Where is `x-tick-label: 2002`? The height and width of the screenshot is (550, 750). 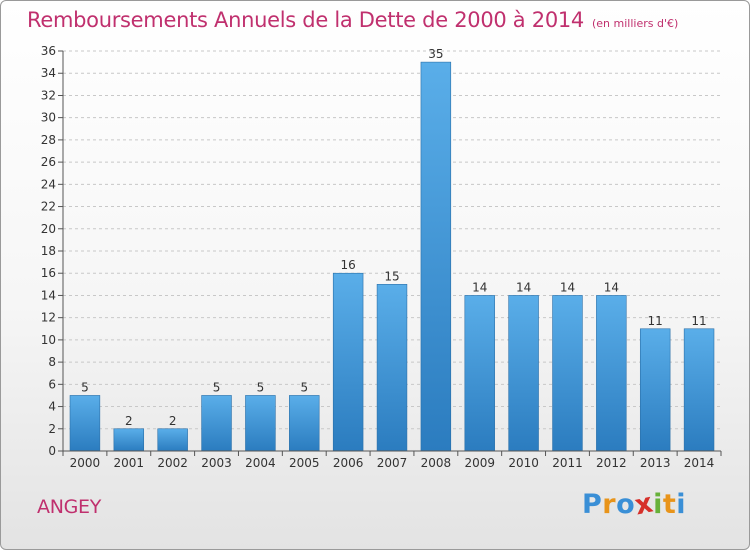
x-tick-label: 2002 is located at coordinates (172, 463).